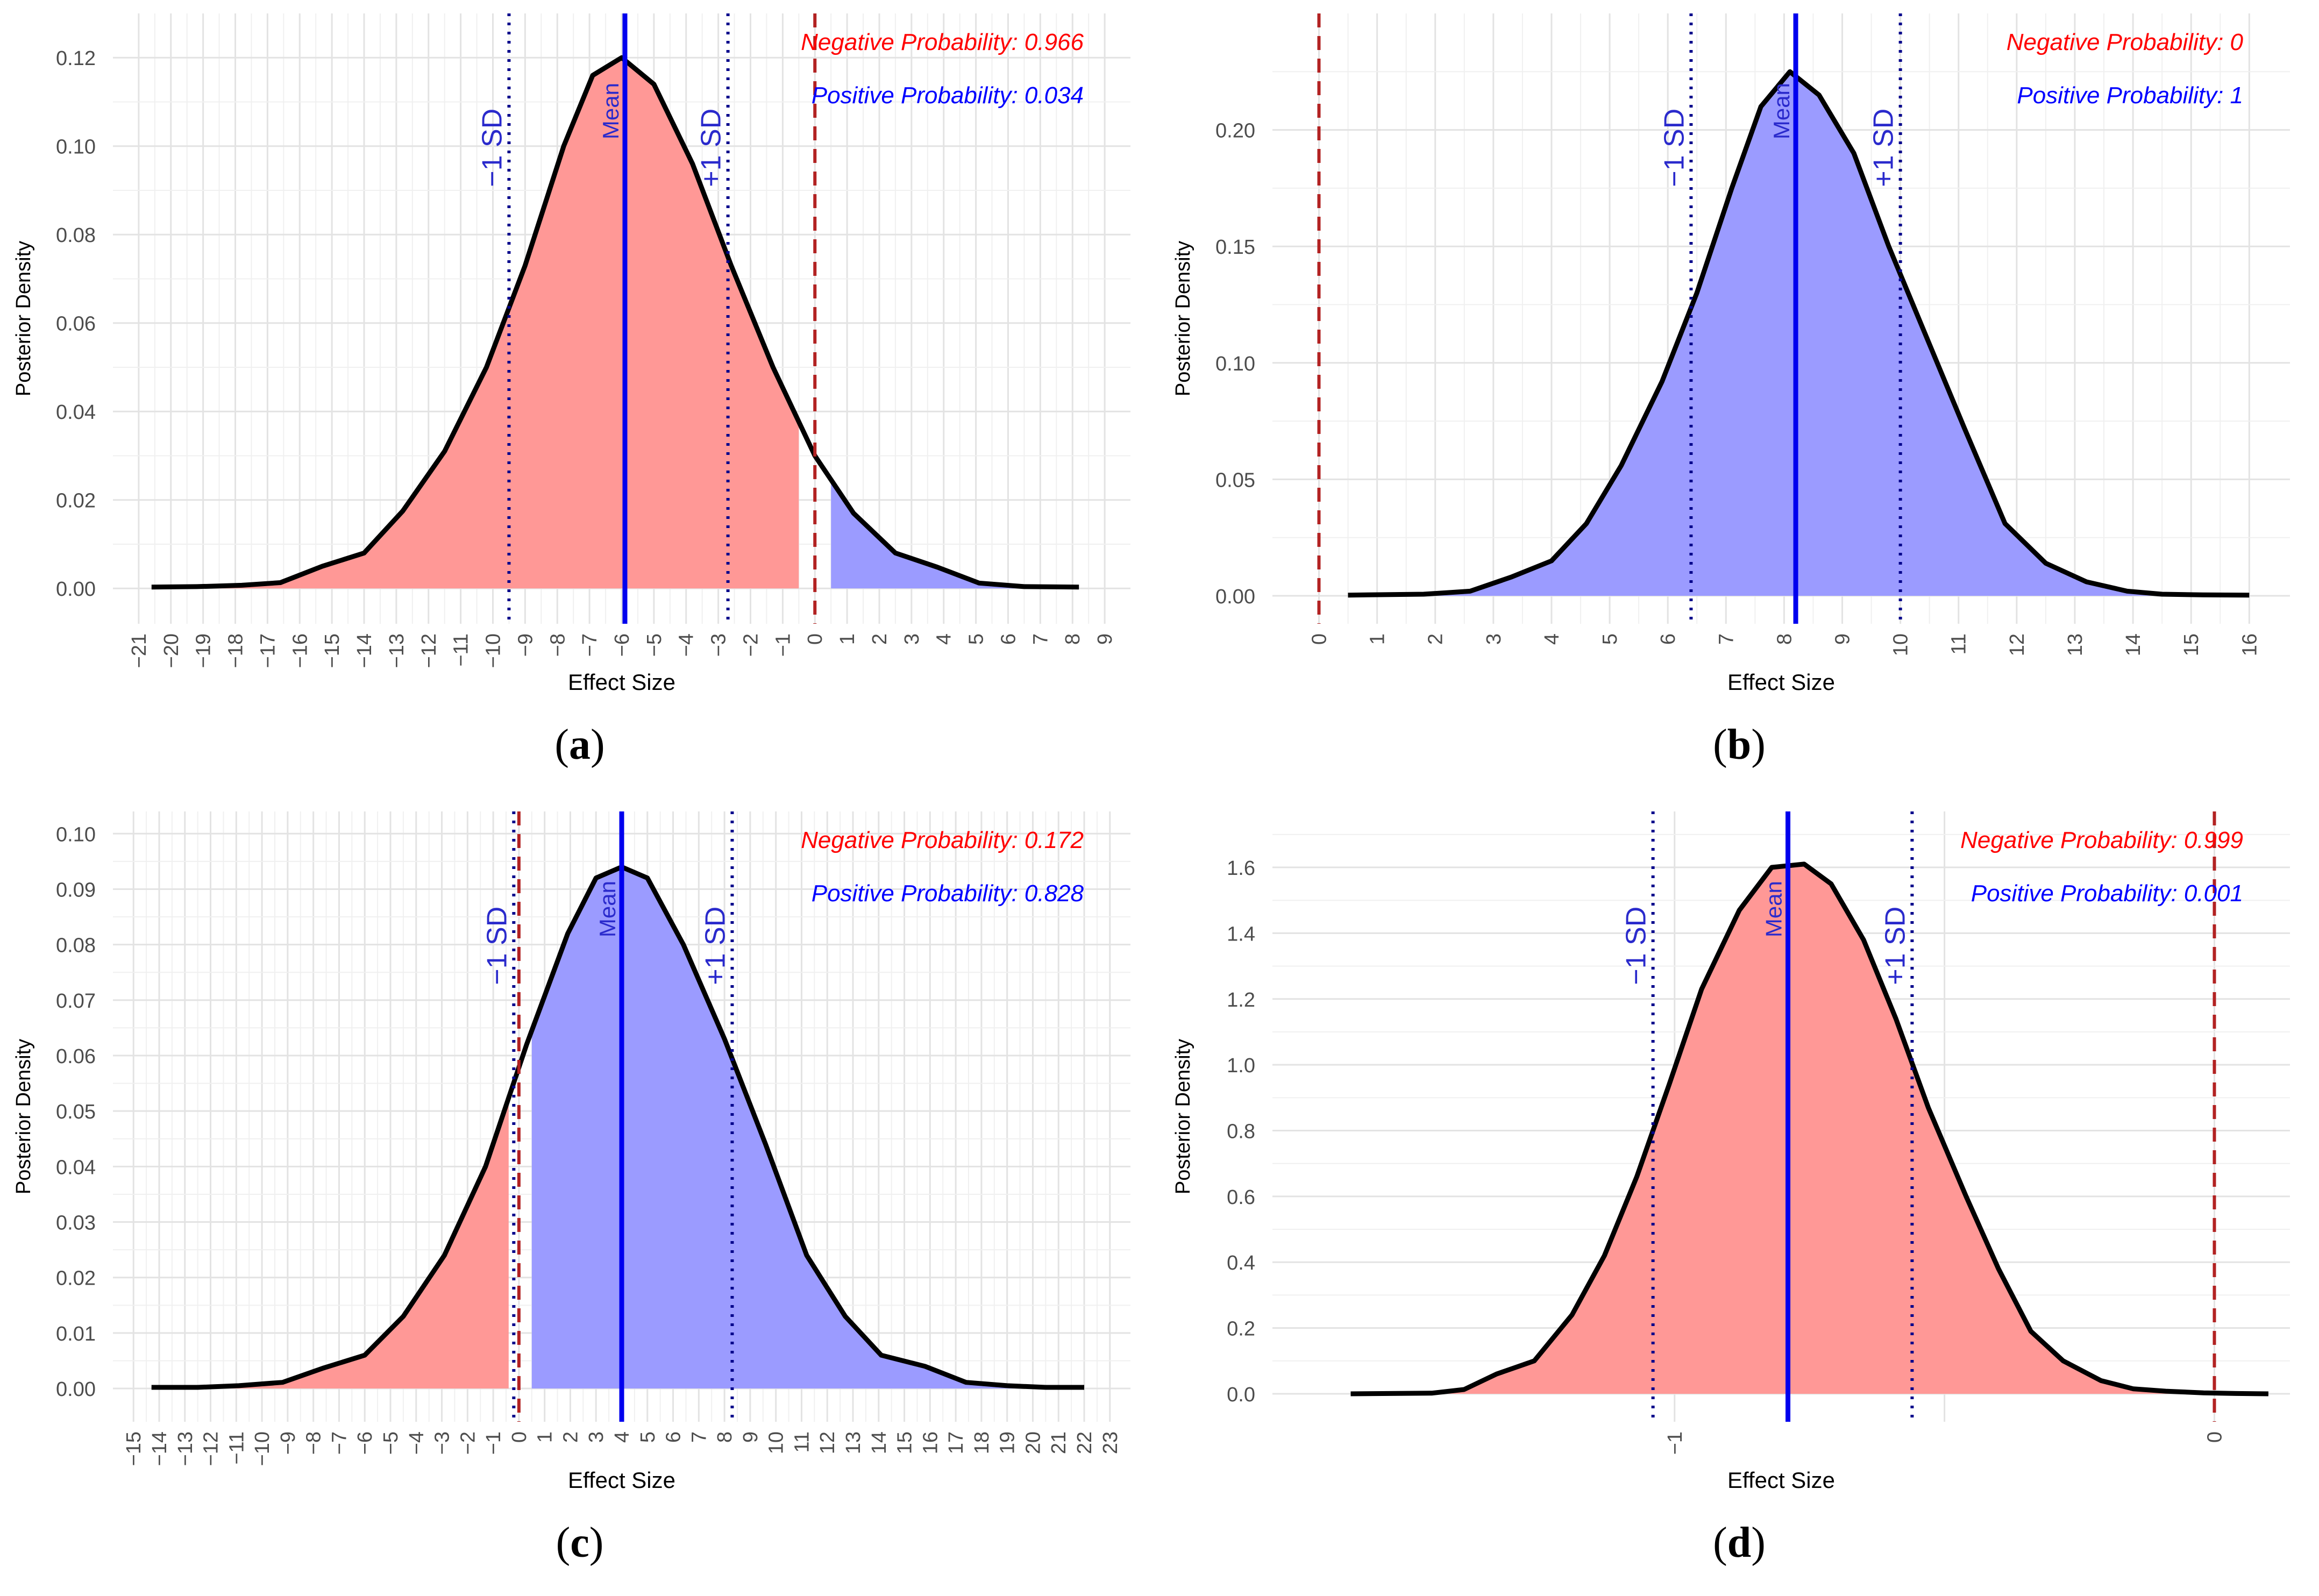 The width and height of the screenshot is (2319, 1596). Describe the element at coordinates (2101, 840) in the screenshot. I see `negative-probability-label: Negative Probability: 0.999` at that location.